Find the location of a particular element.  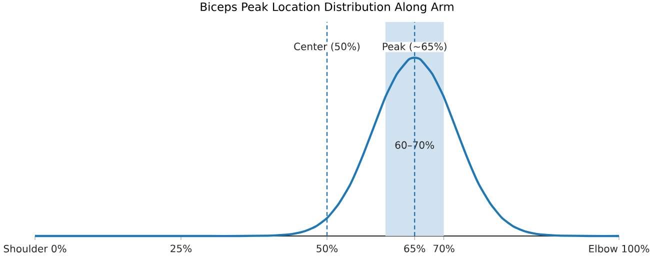

x-tick-label: Elbow 100% is located at coordinates (619, 248).